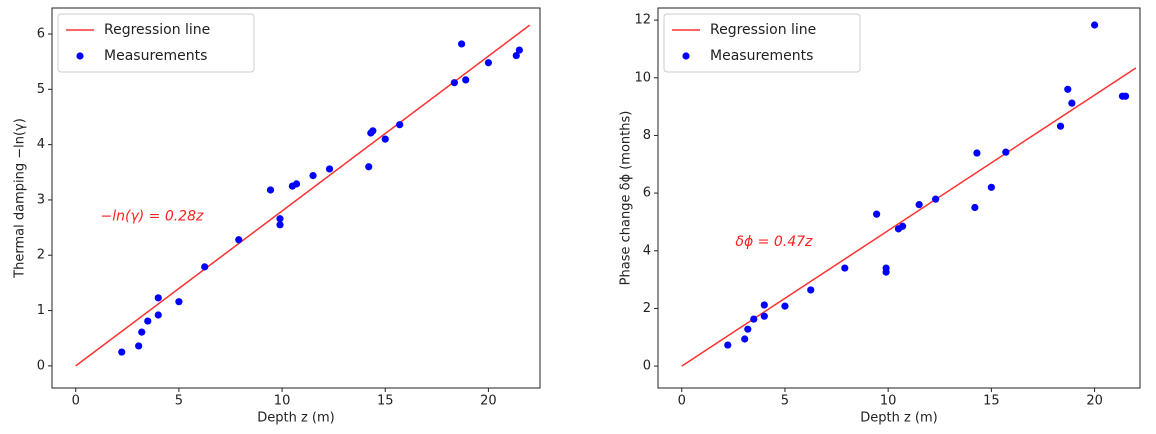 The height and width of the screenshot is (434, 1156). I want to click on y-tick-label: 10, so click(642, 77).